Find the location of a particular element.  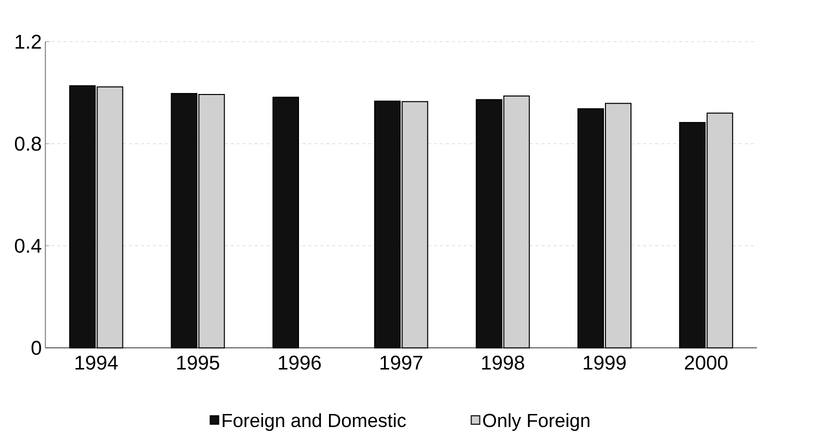

legend-label: Foreign and Domestic is located at coordinates (314, 422).